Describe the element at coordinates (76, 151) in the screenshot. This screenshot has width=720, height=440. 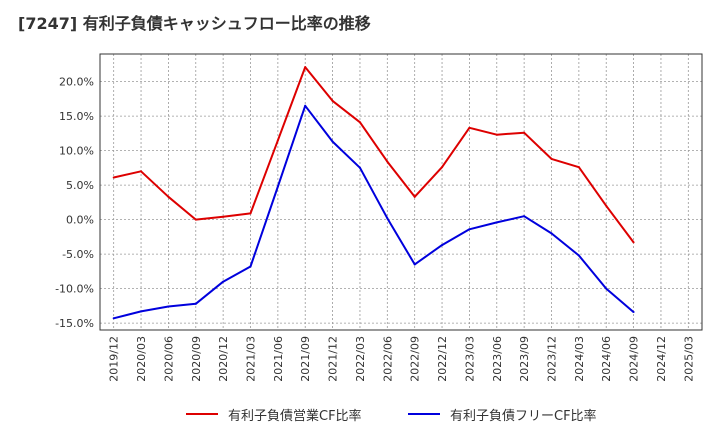
I see `y-tick-label: 10.0%` at that location.